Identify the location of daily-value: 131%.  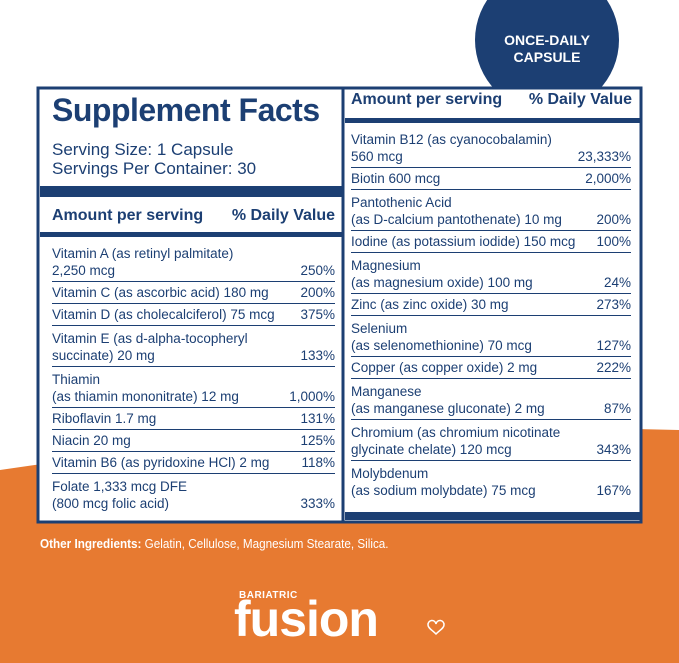
(317, 418).